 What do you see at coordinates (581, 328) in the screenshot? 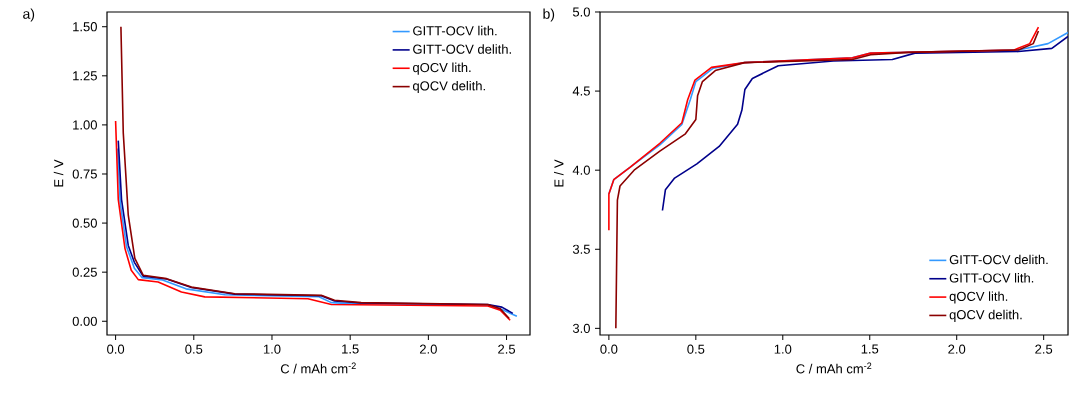
I see `y-tick-label: 3.0` at bounding box center [581, 328].